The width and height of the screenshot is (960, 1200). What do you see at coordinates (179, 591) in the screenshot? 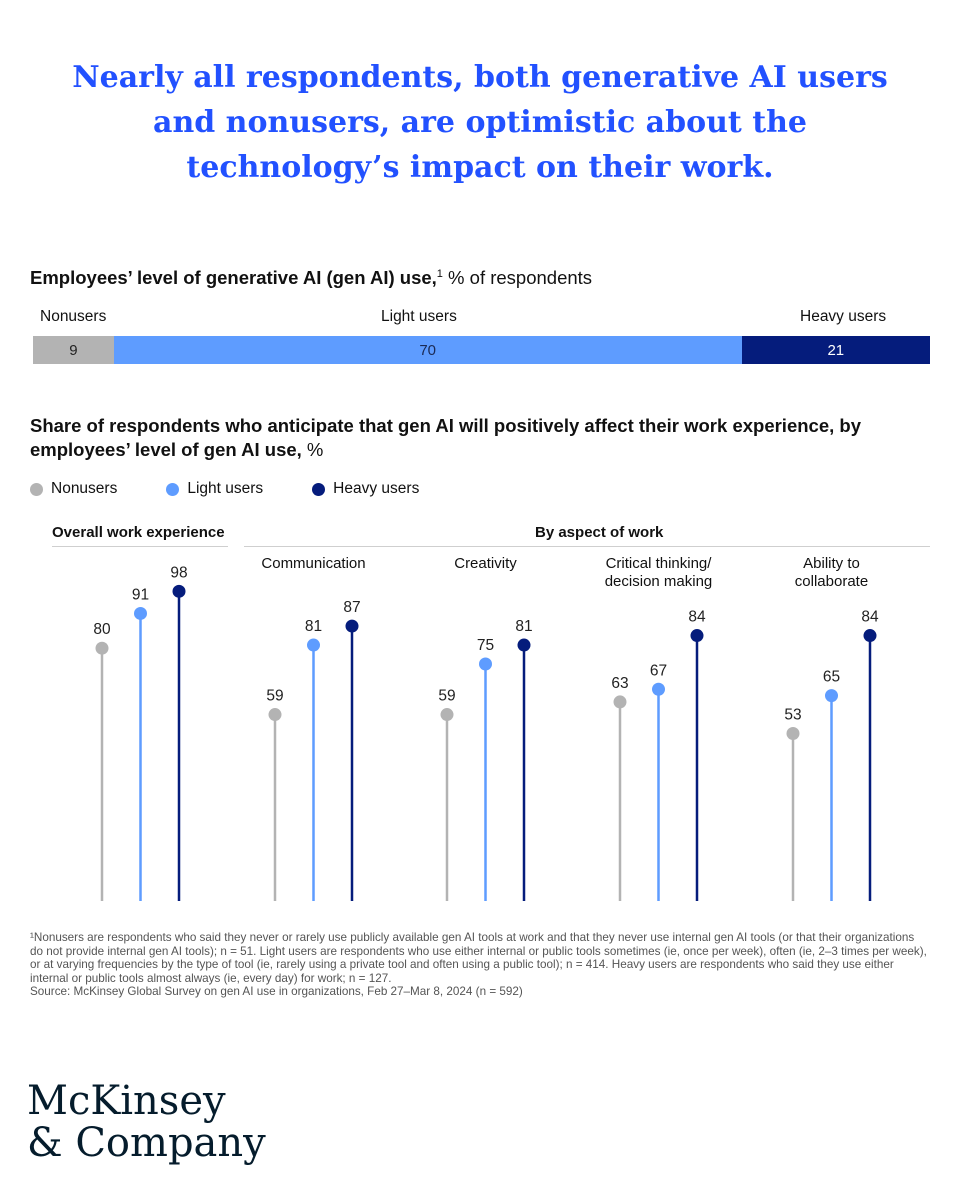
I see `point-overall-work-experience-heavy-users` at bounding box center [179, 591].